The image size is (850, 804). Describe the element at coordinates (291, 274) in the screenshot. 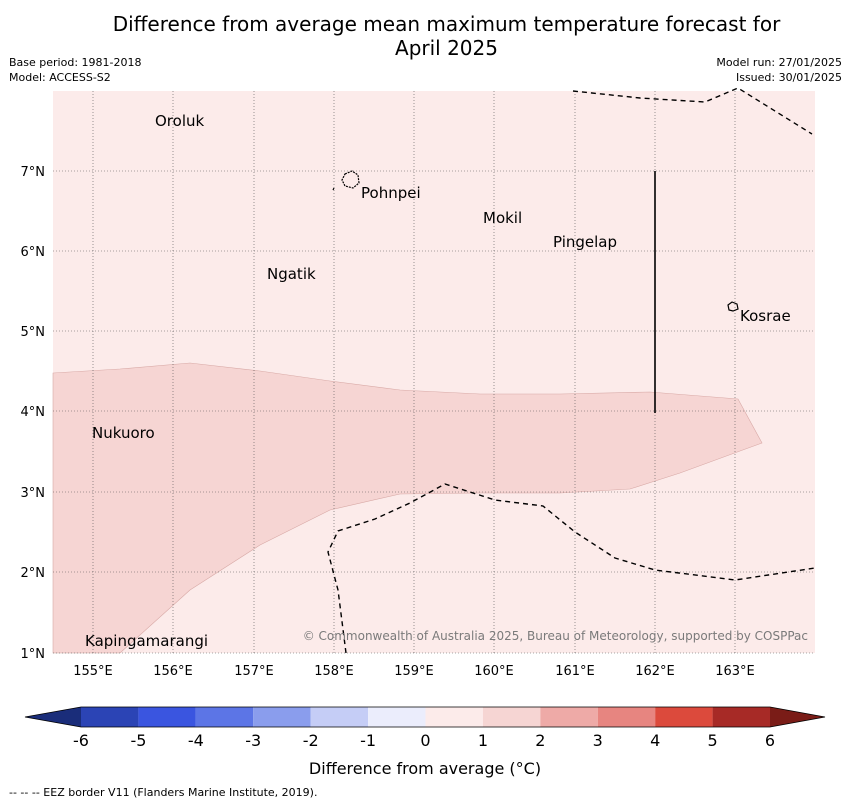

I see `place-label-ngatik: Ngatik` at that location.